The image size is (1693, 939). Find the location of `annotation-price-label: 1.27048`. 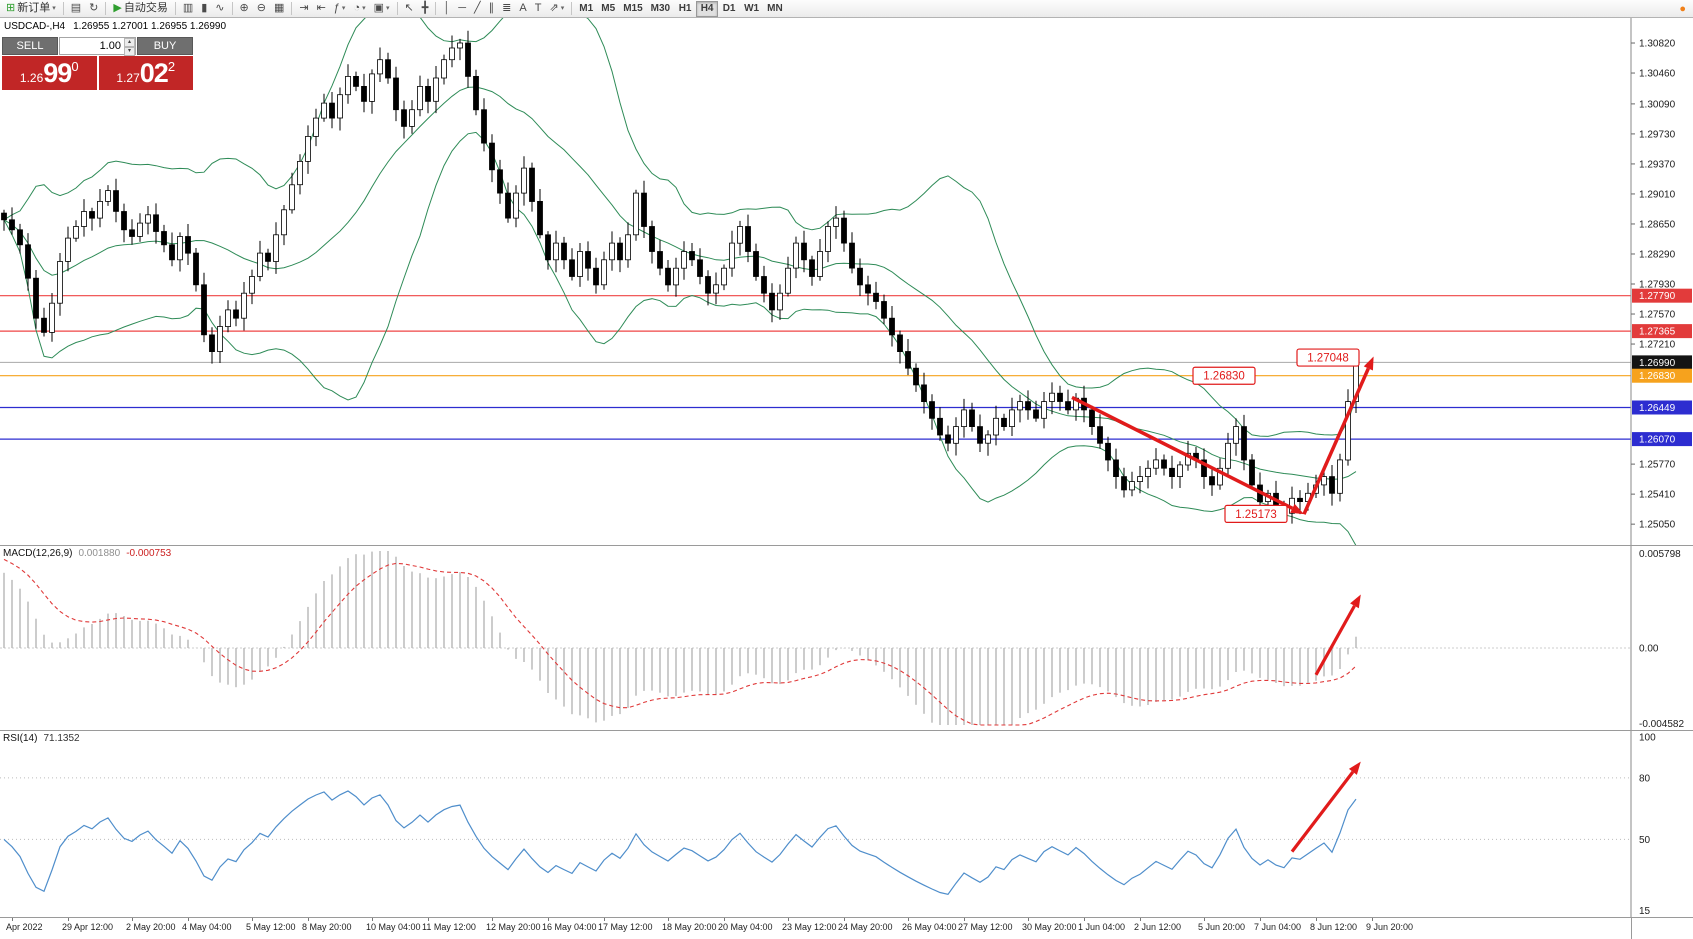

annotation-price-label: 1.27048 is located at coordinates (1328, 357).